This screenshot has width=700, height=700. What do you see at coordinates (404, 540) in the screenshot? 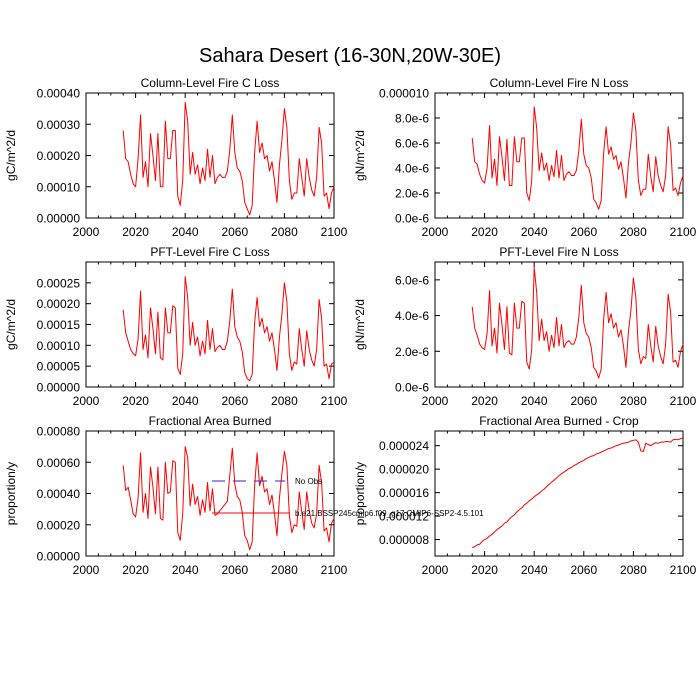
I see `y-tick-label: 0.000008` at bounding box center [404, 540].